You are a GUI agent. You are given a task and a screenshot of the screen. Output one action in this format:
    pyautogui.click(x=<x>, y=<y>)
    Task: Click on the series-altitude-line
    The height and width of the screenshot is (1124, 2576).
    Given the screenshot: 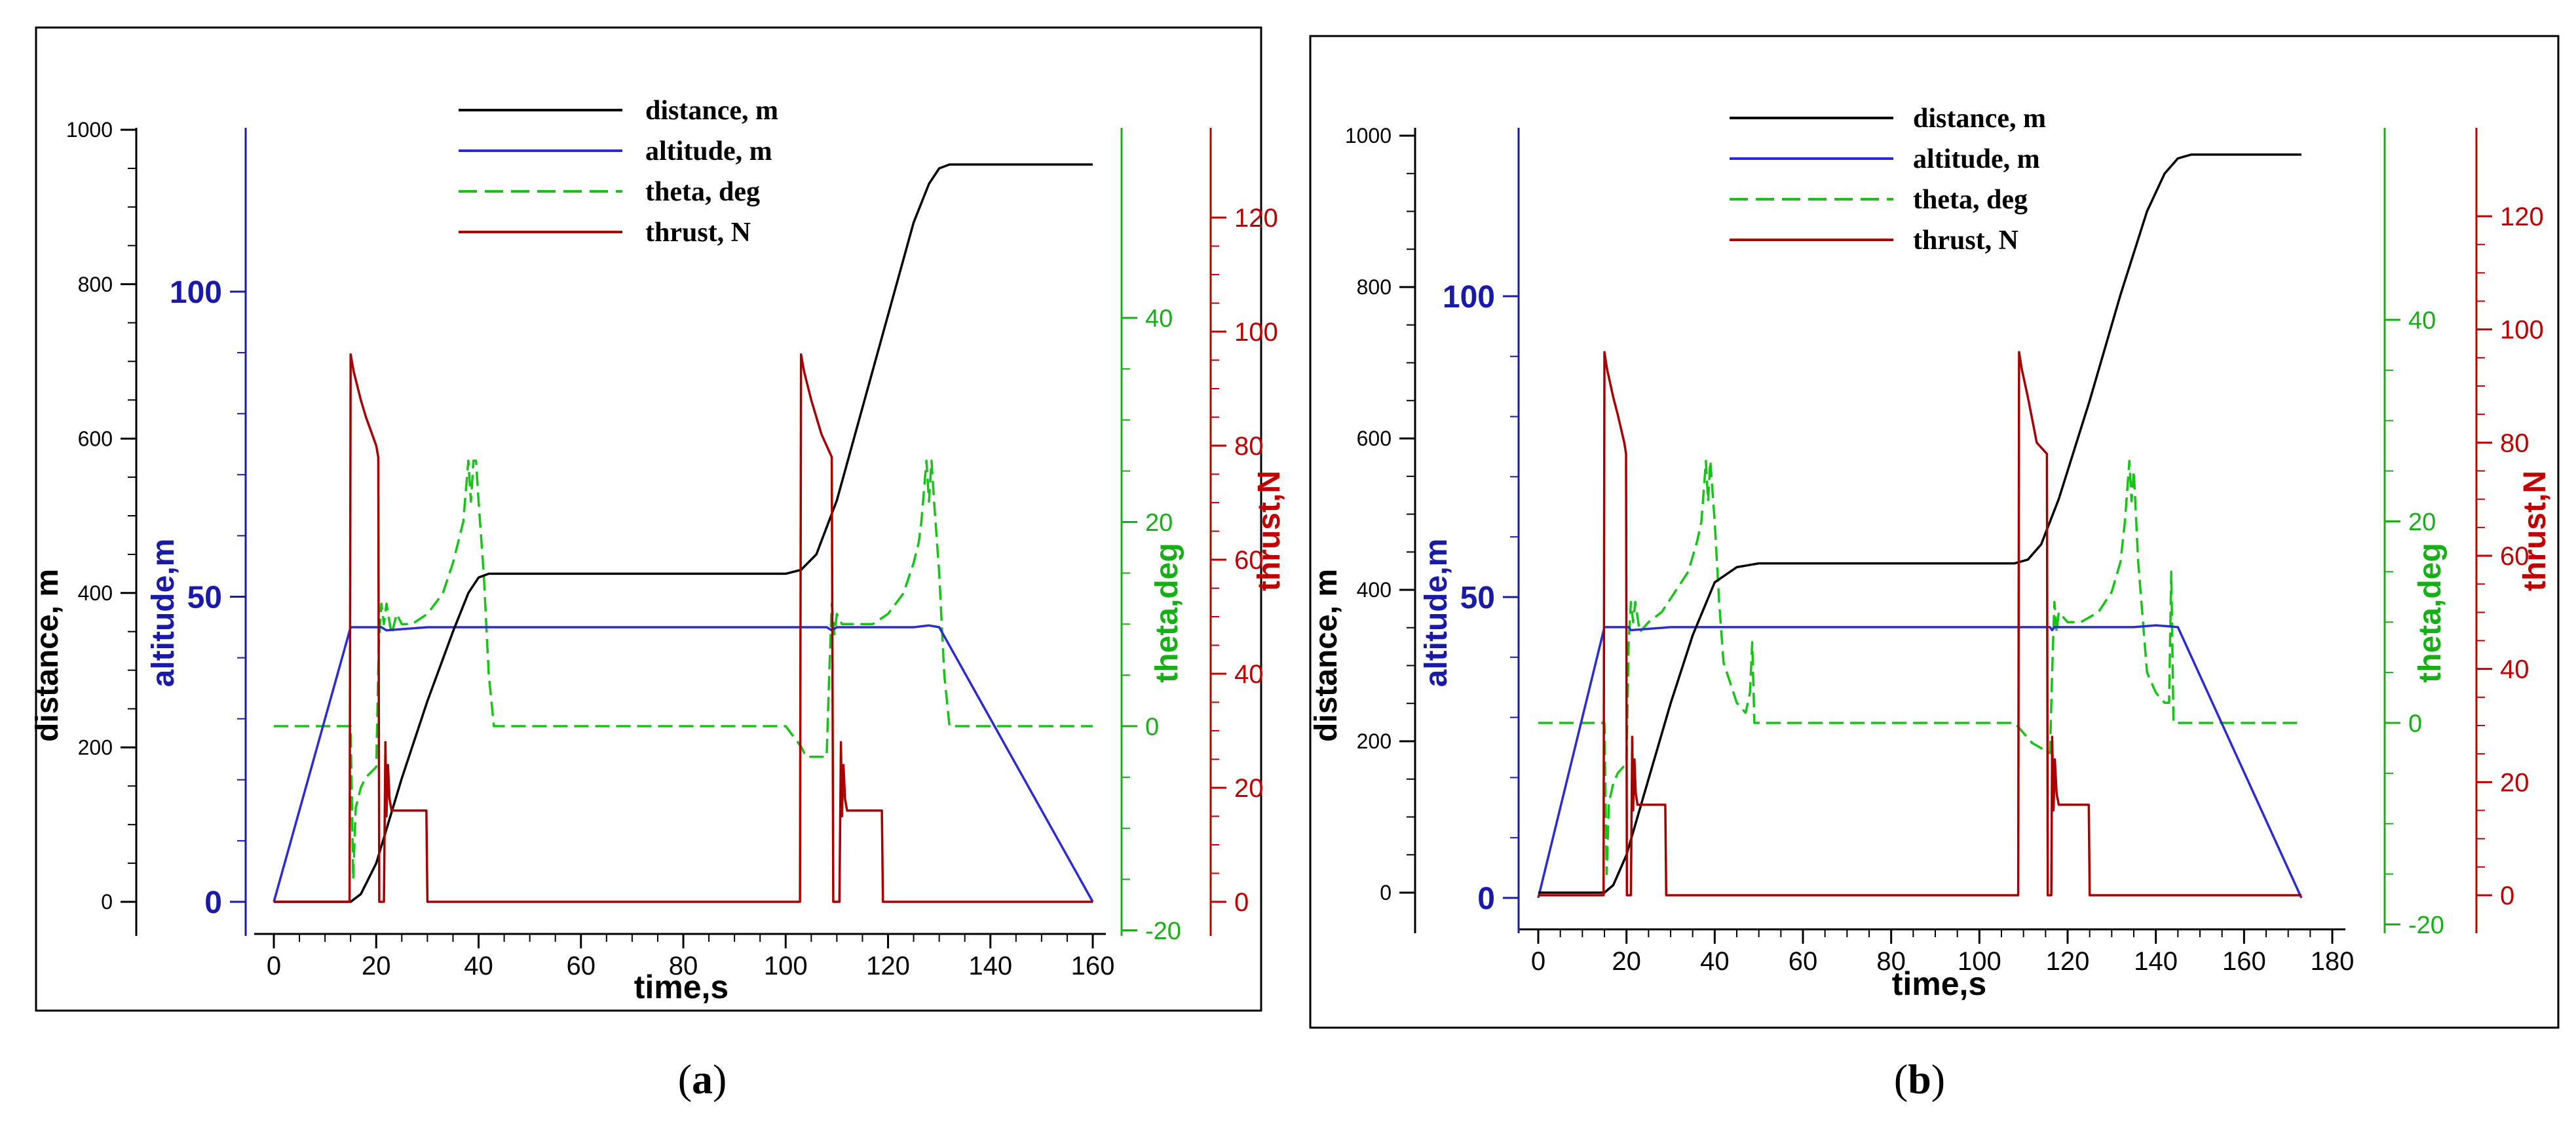 What is the action you would take?
    pyautogui.click(x=683, y=763)
    